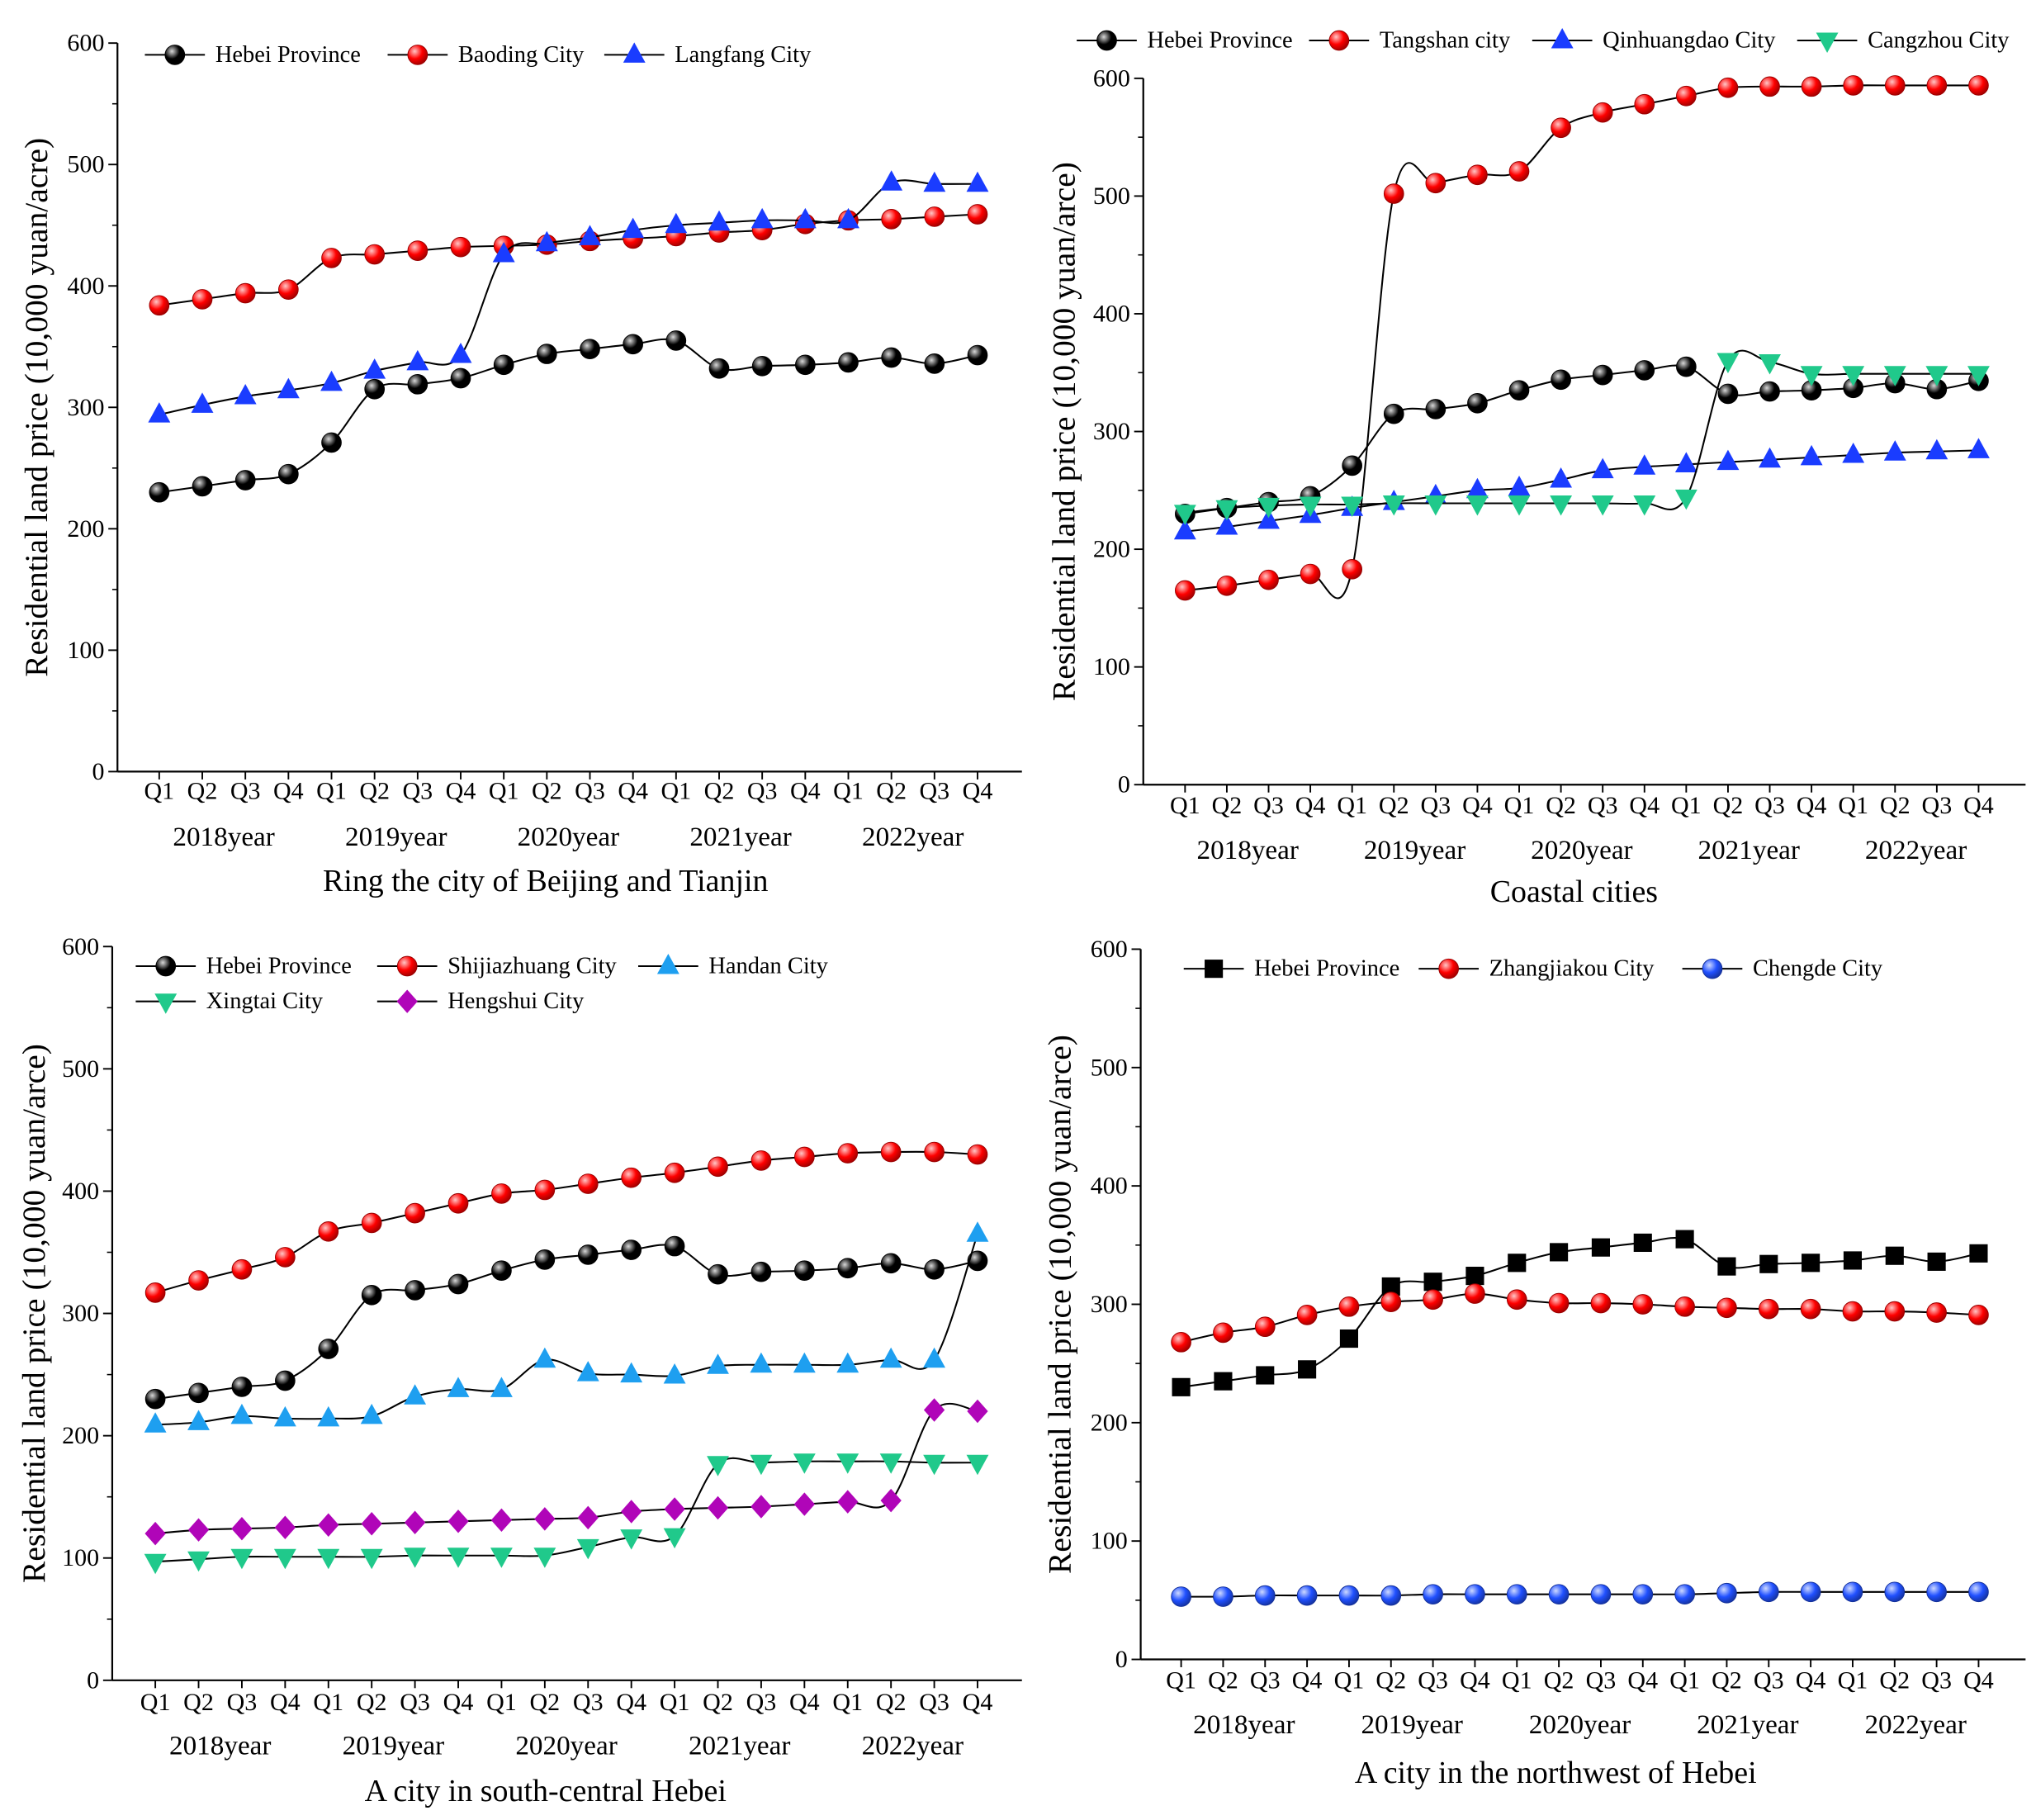 Image resolution: width=2036 pixels, height=1820 pixels. What do you see at coordinates (566, 1327) in the screenshot?
I see `series-handan-city` at bounding box center [566, 1327].